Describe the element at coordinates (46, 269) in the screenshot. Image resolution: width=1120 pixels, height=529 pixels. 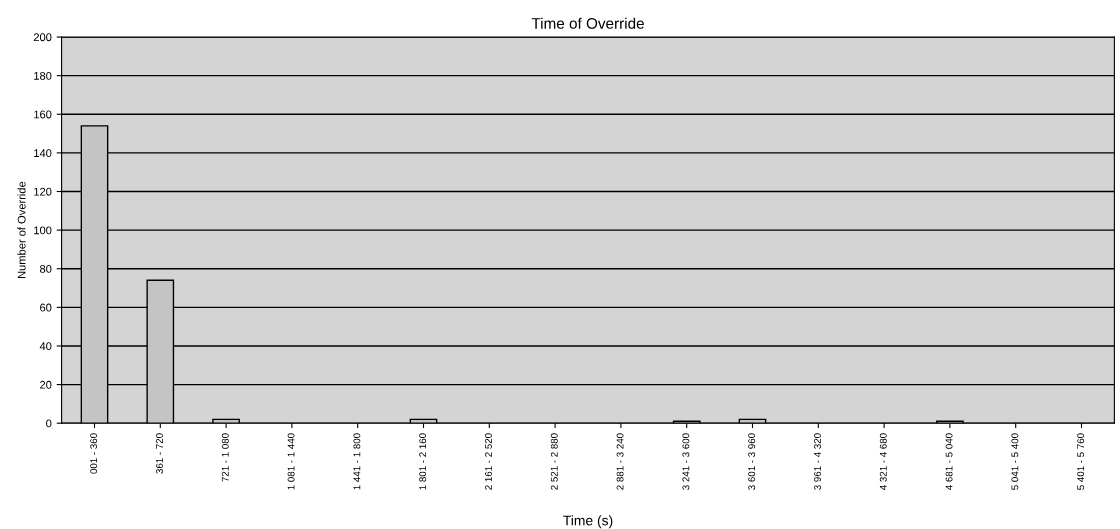
I see `y-tick-label: 80` at that location.